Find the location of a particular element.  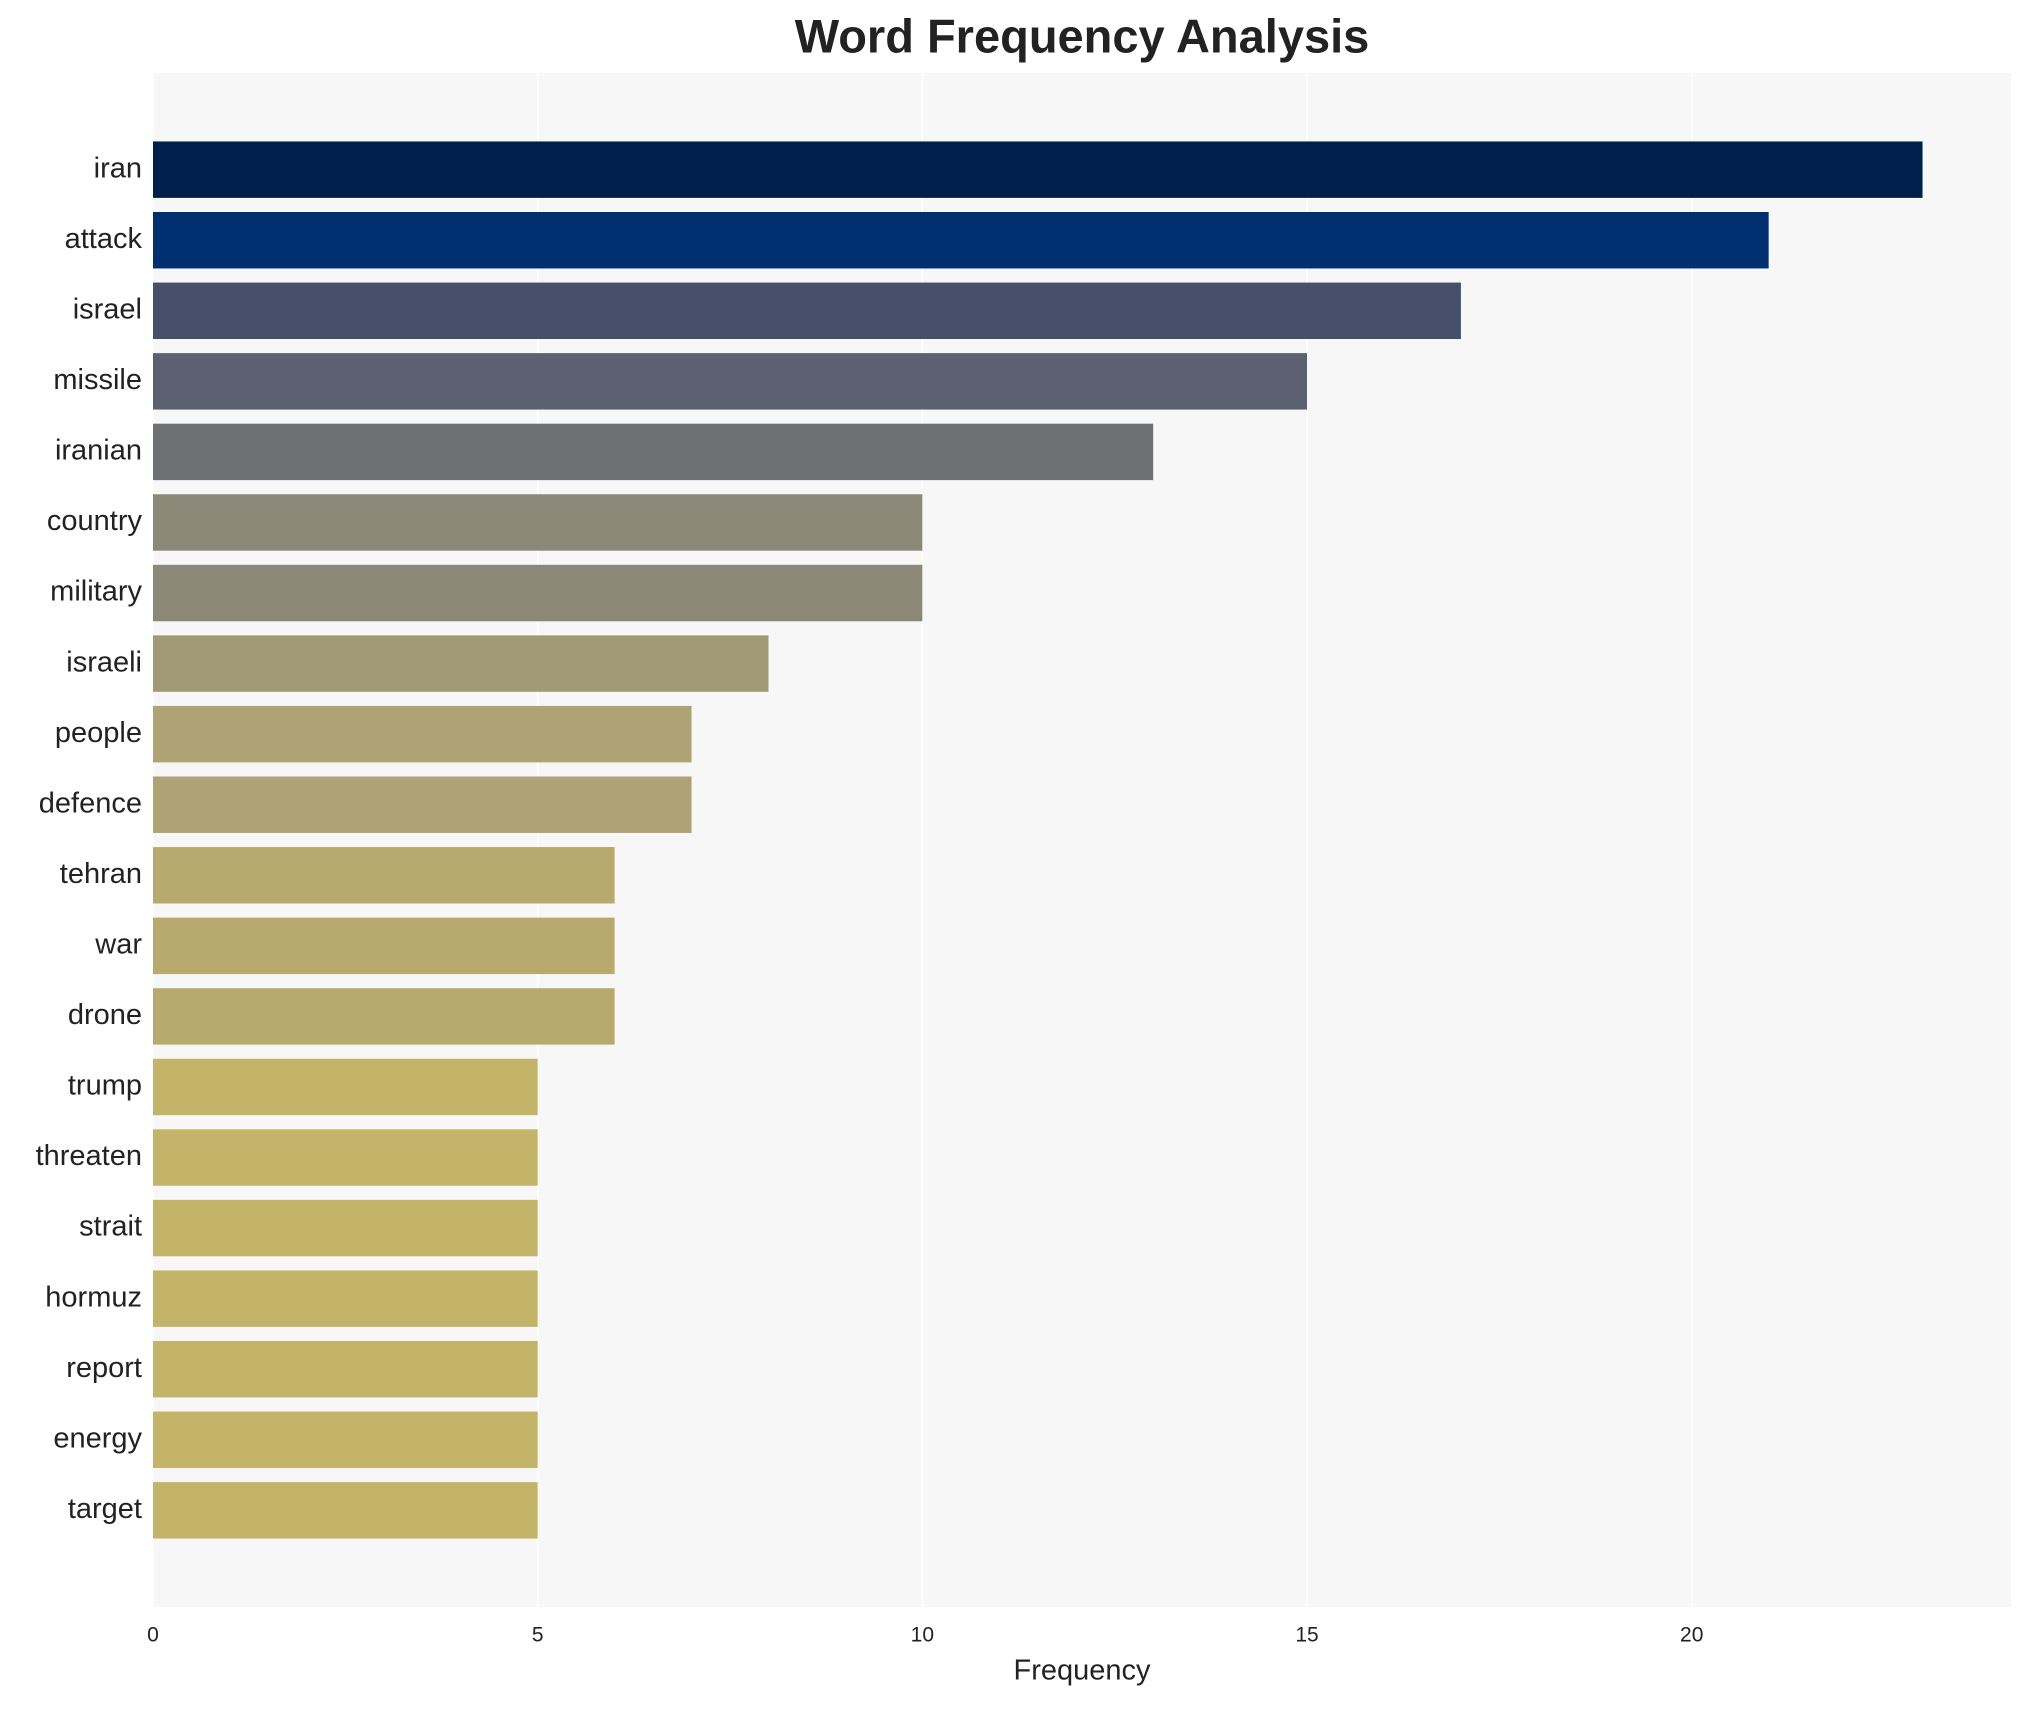

y-tick-label: missile is located at coordinates (97, 380).